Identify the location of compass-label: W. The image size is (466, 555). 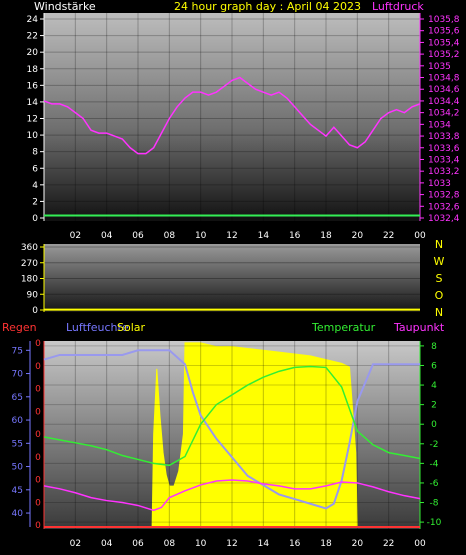
(439, 261).